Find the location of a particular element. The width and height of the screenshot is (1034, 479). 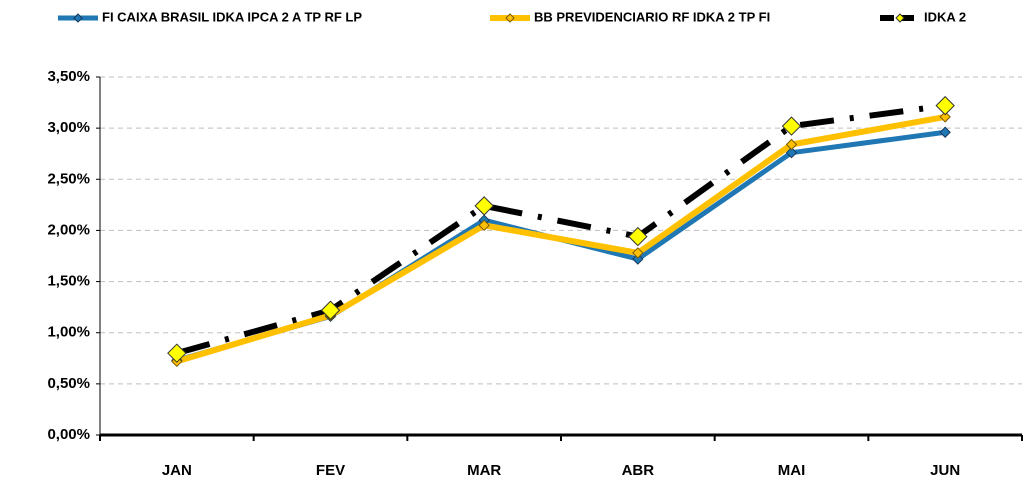

x-tick-label: ABR is located at coordinates (638, 470).